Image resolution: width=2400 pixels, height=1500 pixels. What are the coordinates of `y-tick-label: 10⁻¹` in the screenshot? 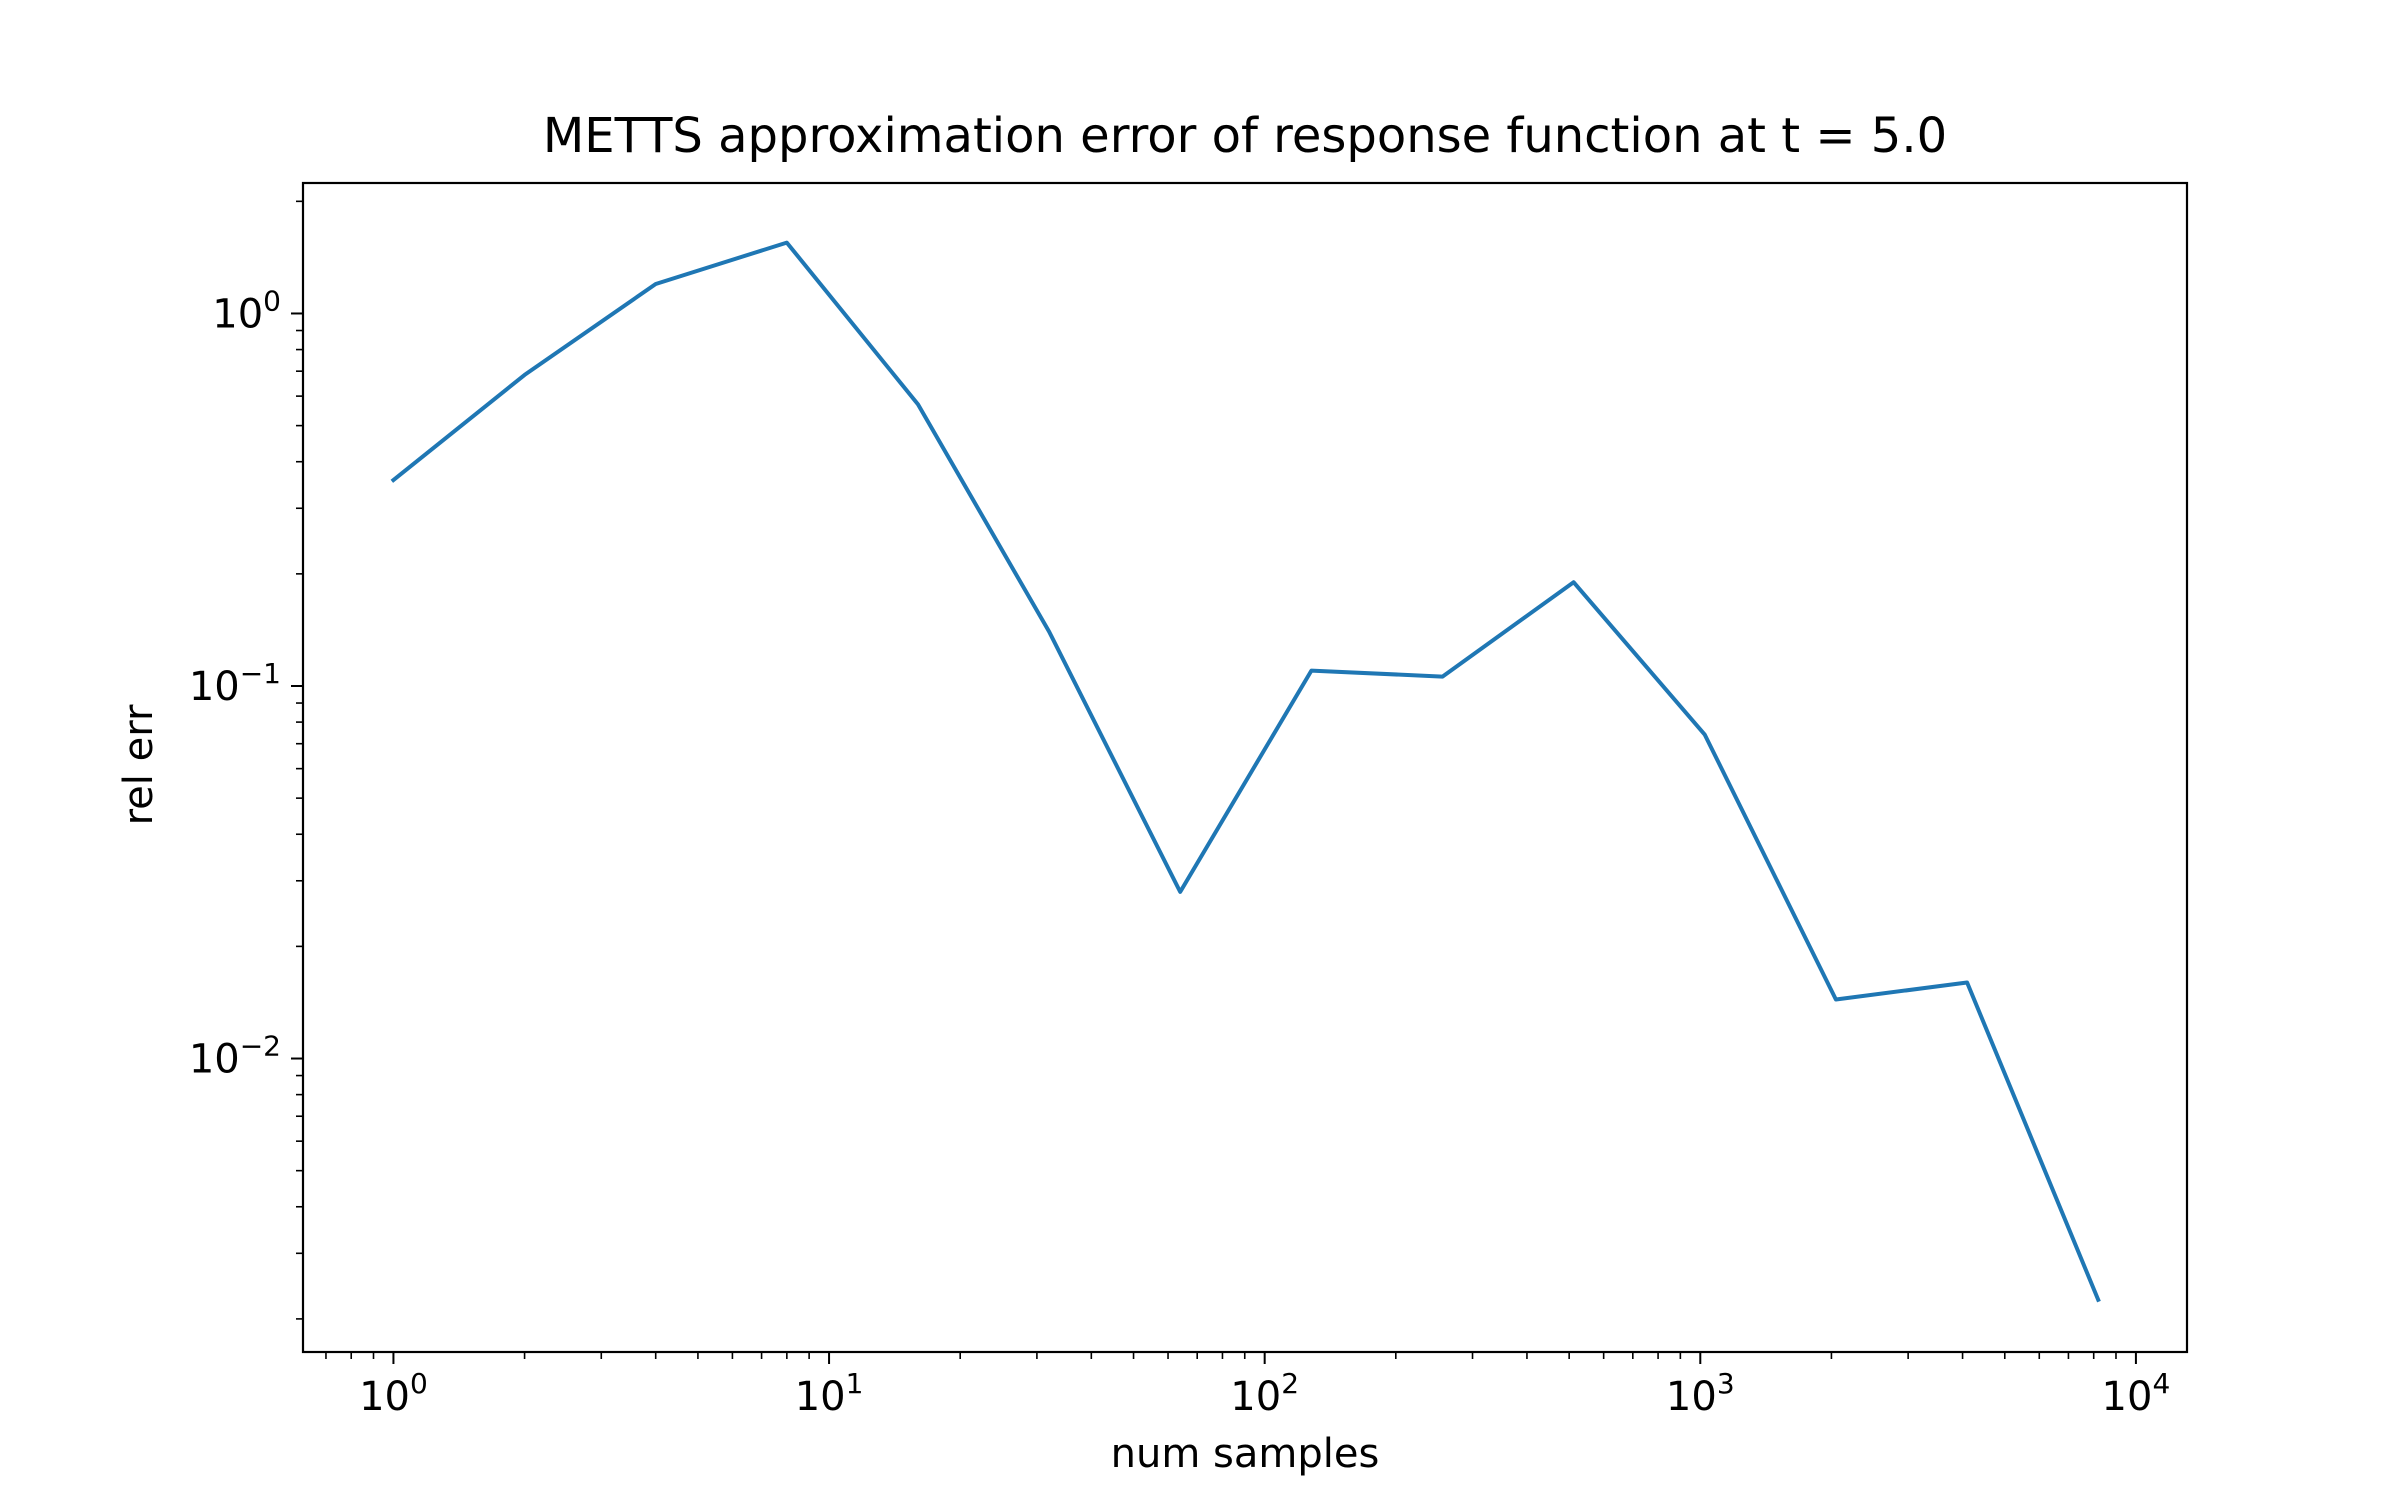 It's located at (235, 683).